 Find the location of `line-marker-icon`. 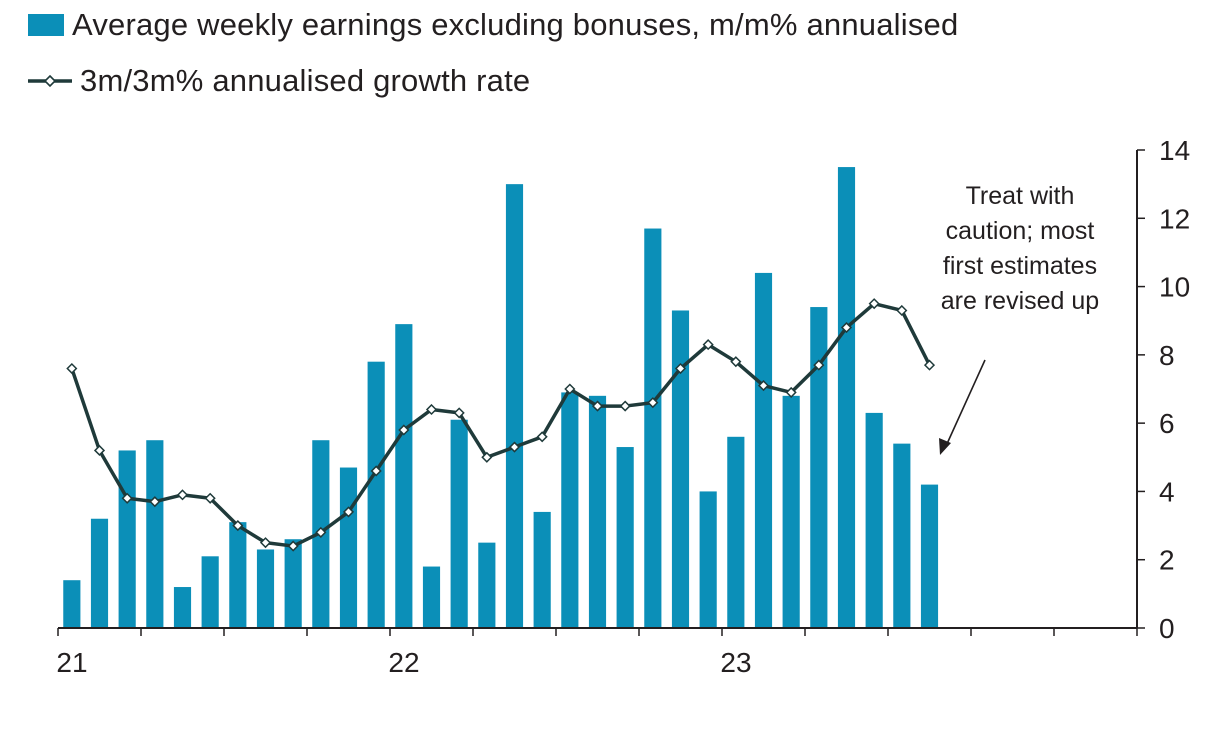

line-marker-icon is located at coordinates (50, 81).